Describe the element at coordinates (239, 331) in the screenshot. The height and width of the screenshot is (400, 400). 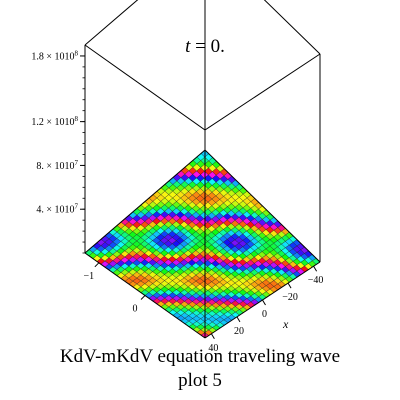
I see `x-tick-label: 20` at that location.